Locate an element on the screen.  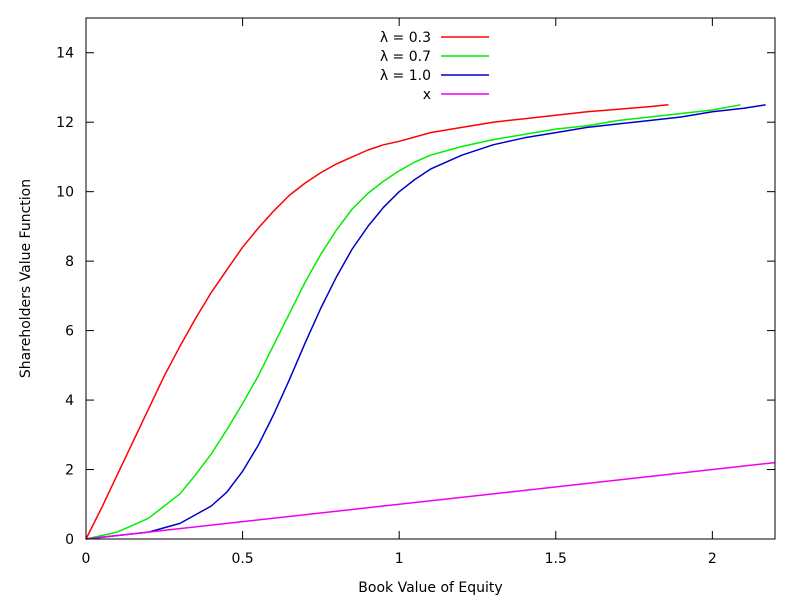
x-axis-title: Book Value of Equity is located at coordinates (430, 588).